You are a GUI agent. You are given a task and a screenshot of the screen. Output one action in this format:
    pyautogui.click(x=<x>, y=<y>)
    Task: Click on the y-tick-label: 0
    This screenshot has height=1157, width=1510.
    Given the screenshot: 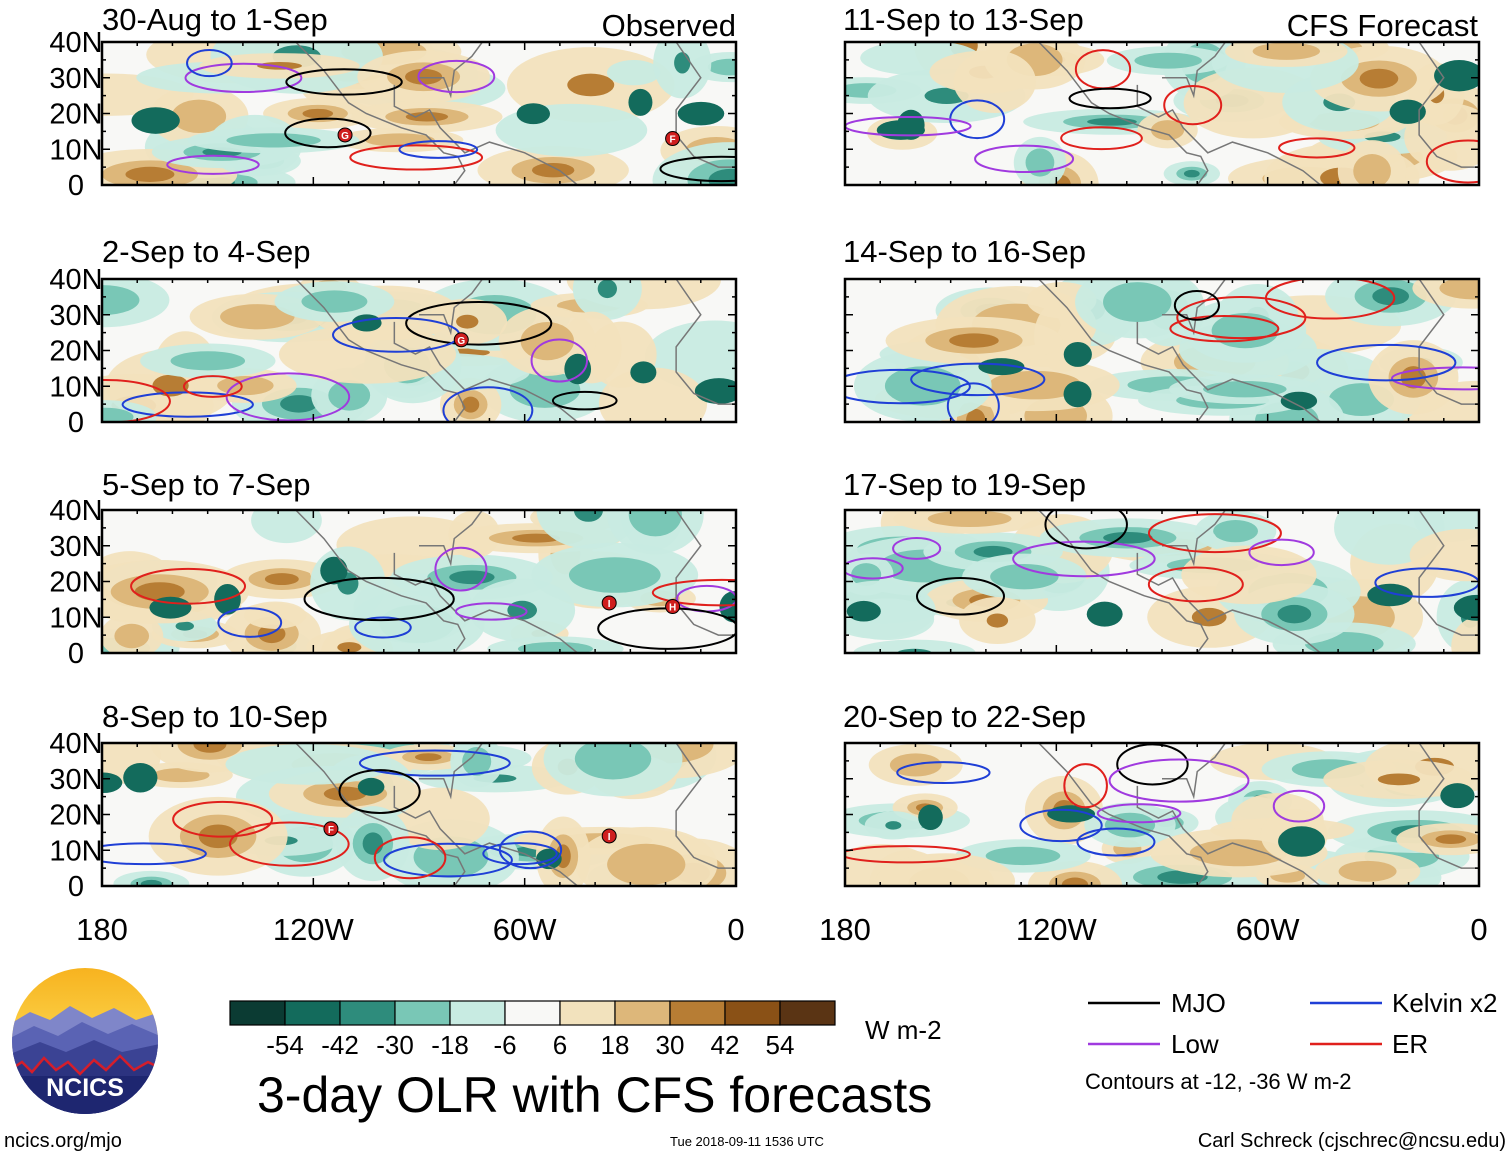 What is the action you would take?
    pyautogui.click(x=76, y=654)
    